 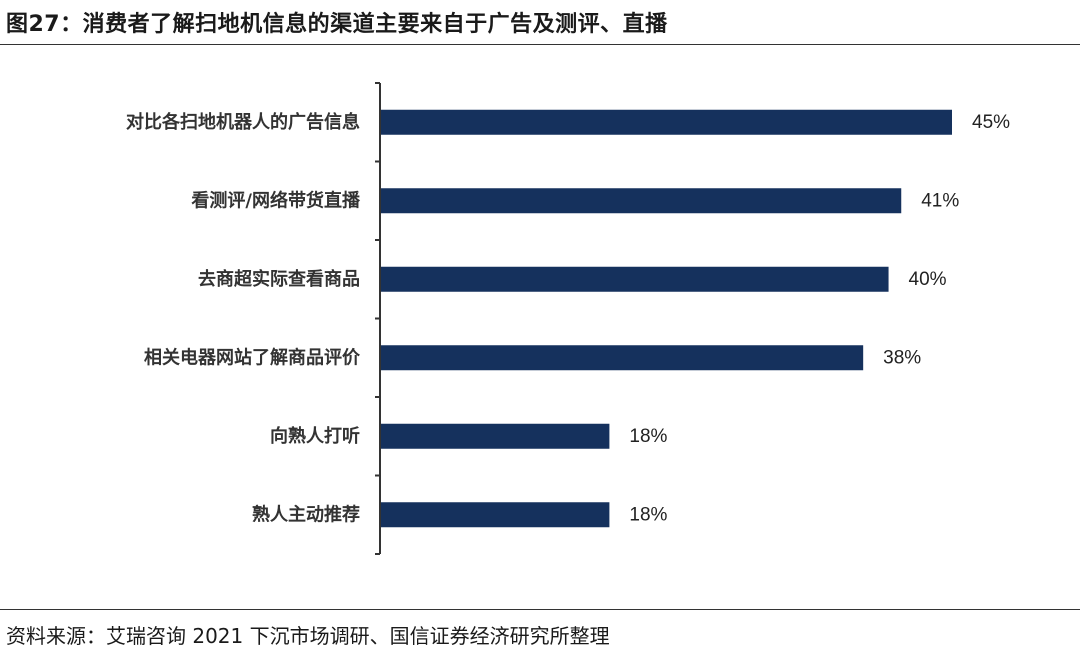 I want to click on chart-title: 图27：消费者了解扫地机信息的渠道主要来自于广告及测评、直播, so click(x=337, y=24).